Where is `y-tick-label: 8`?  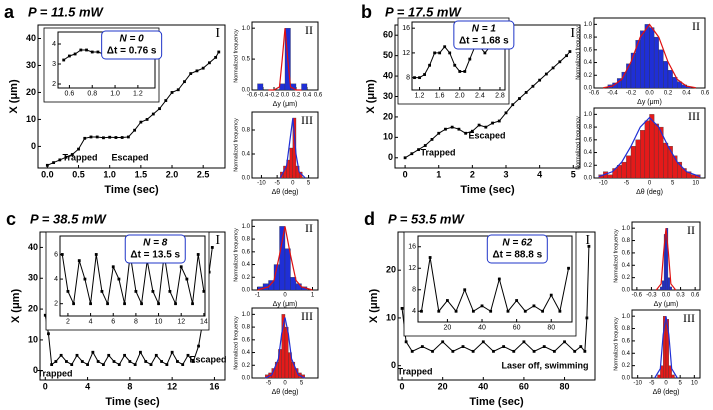 y-tick-label: 8 is located at coordinates (414, 290).